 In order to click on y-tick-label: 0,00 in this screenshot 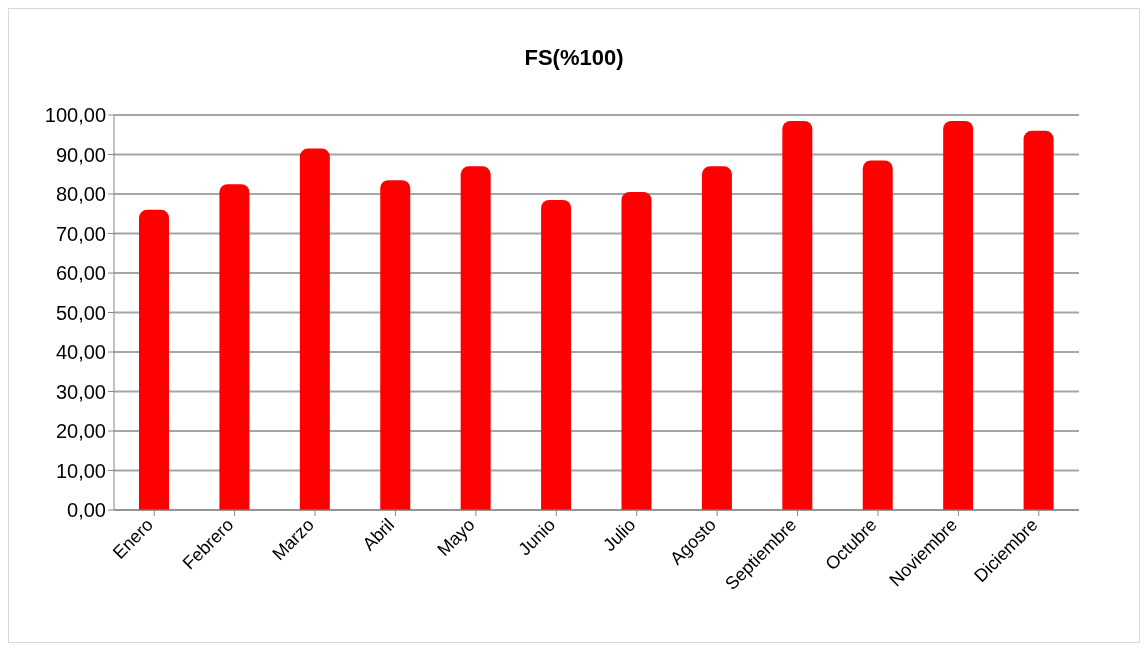, I will do `click(86, 510)`.